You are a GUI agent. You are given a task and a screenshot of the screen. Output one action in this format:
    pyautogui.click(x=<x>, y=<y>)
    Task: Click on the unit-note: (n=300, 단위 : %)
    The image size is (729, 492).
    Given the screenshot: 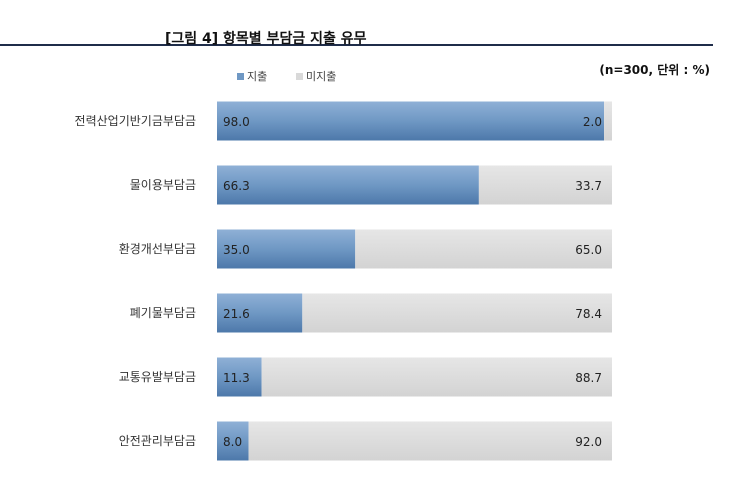 What is the action you would take?
    pyautogui.click(x=654, y=69)
    